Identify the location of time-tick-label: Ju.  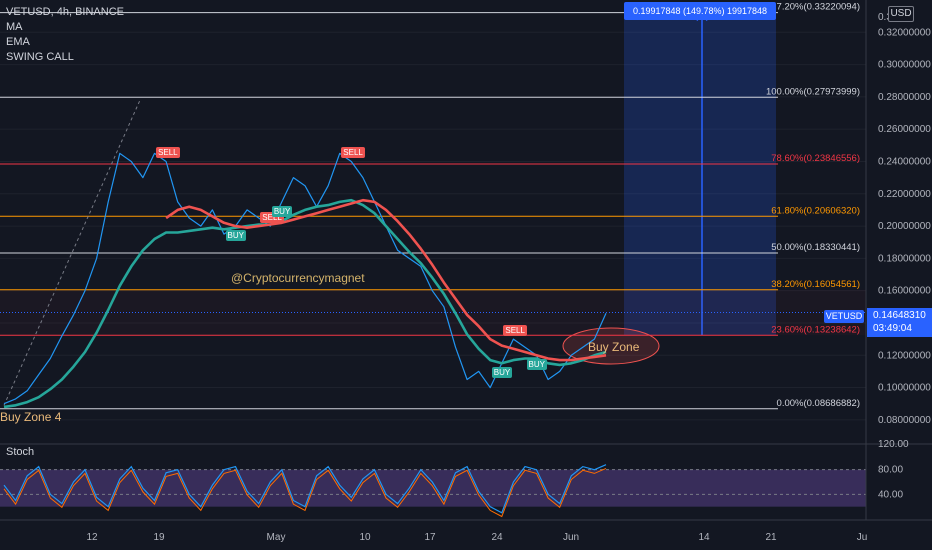
(862, 537).